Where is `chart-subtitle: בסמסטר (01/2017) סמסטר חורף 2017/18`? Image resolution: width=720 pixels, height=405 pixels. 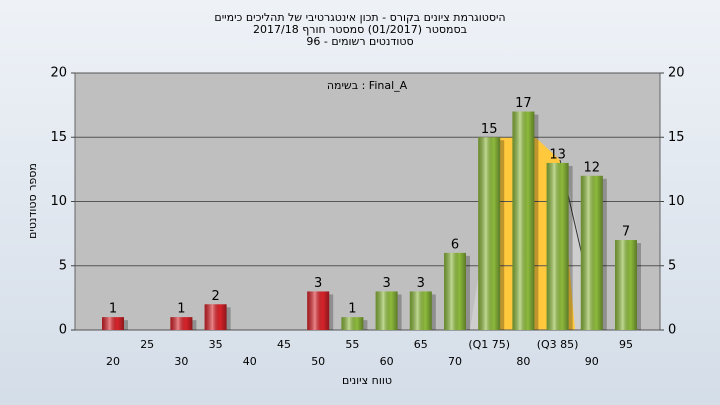
chart-subtitle: בסמסטר (01/2017) סמסטר חורף 2017/18 is located at coordinates (360, 29).